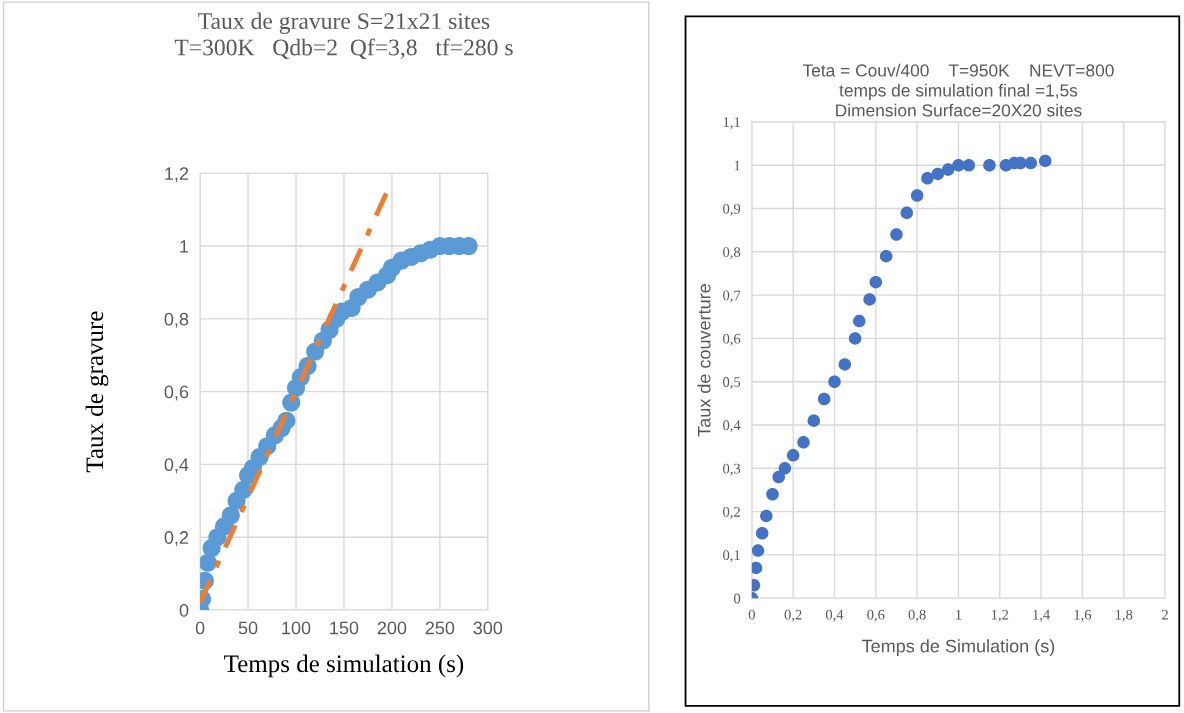 This screenshot has width=1184, height=713. I want to click on chart-title: Teta = Couv/400 T=950K NEVT=800 temps de simulation final =1,5s Dimension Surface=20X20 sites, so click(958, 90).